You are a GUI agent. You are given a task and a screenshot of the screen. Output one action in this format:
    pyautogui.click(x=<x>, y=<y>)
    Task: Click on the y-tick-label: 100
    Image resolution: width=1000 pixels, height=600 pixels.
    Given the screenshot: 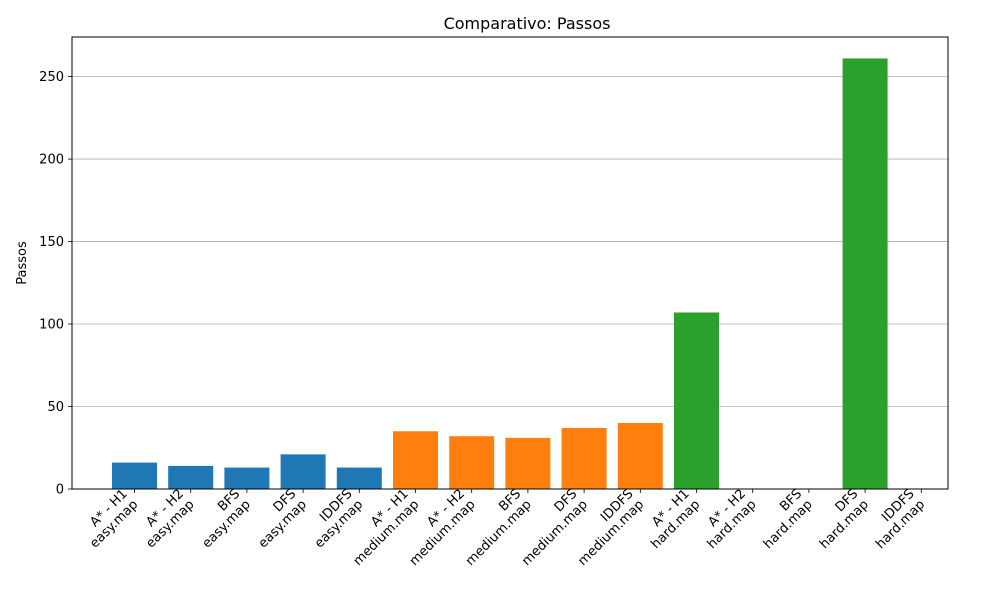 What is the action you would take?
    pyautogui.click(x=51, y=325)
    